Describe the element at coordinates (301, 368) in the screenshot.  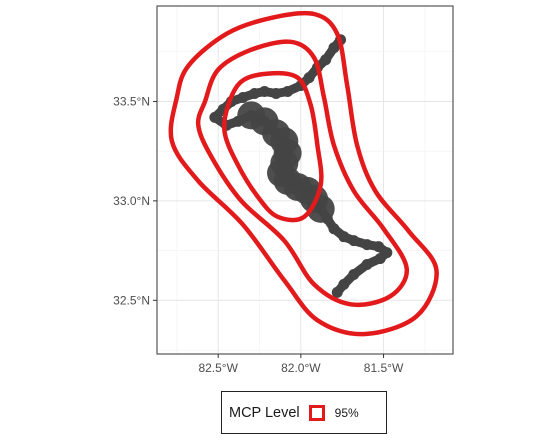
I see `x-tick-label: 82.0°W` at that location.